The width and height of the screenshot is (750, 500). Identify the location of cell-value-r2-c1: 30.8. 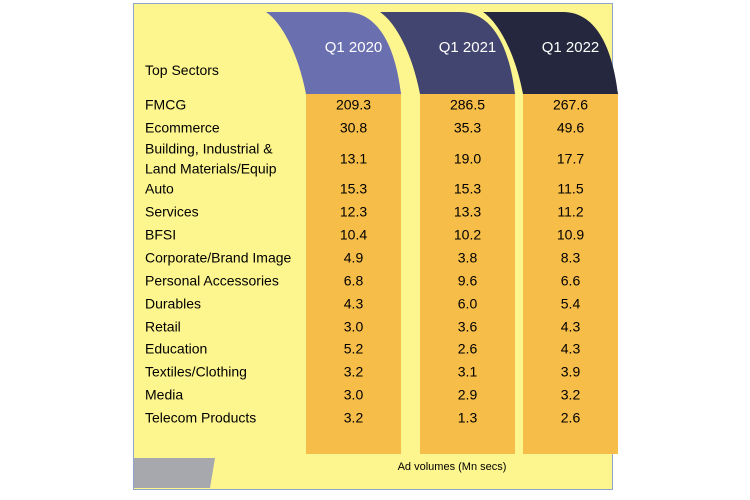
(353, 128).